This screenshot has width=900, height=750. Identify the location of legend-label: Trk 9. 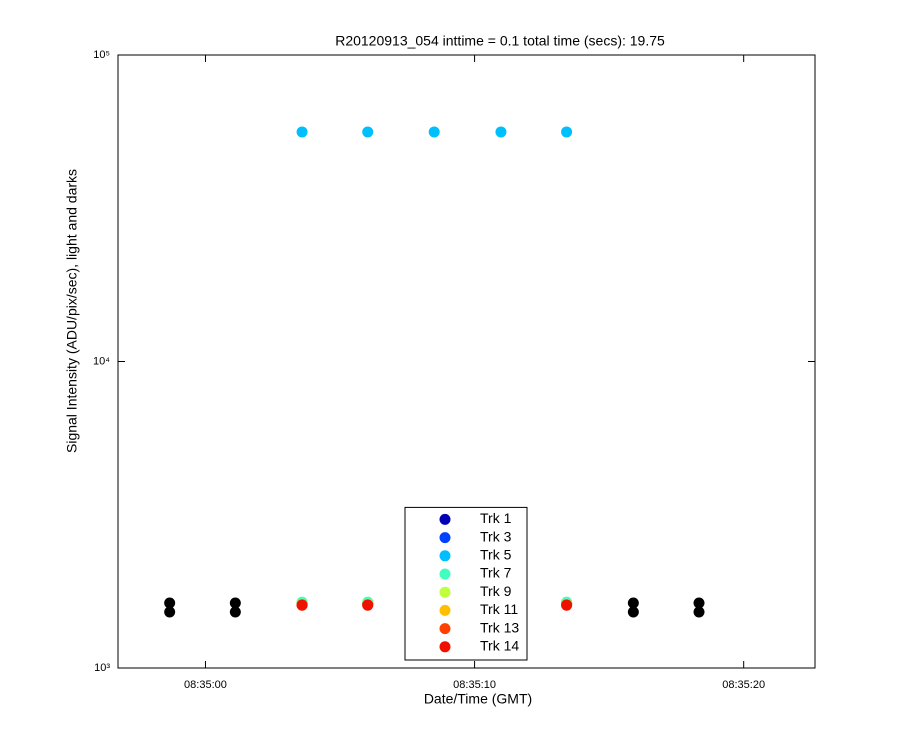
(496, 591).